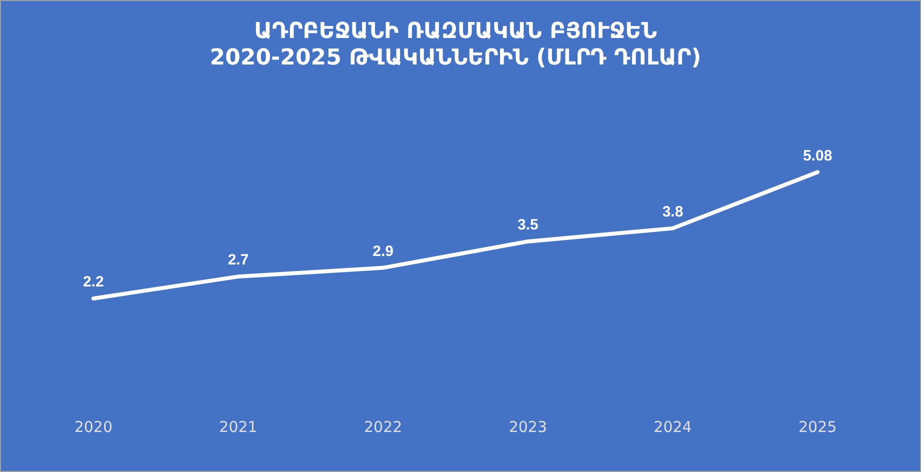 The height and width of the screenshot is (472, 921). What do you see at coordinates (528, 427) in the screenshot?
I see `x-tick-label: 2023` at bounding box center [528, 427].